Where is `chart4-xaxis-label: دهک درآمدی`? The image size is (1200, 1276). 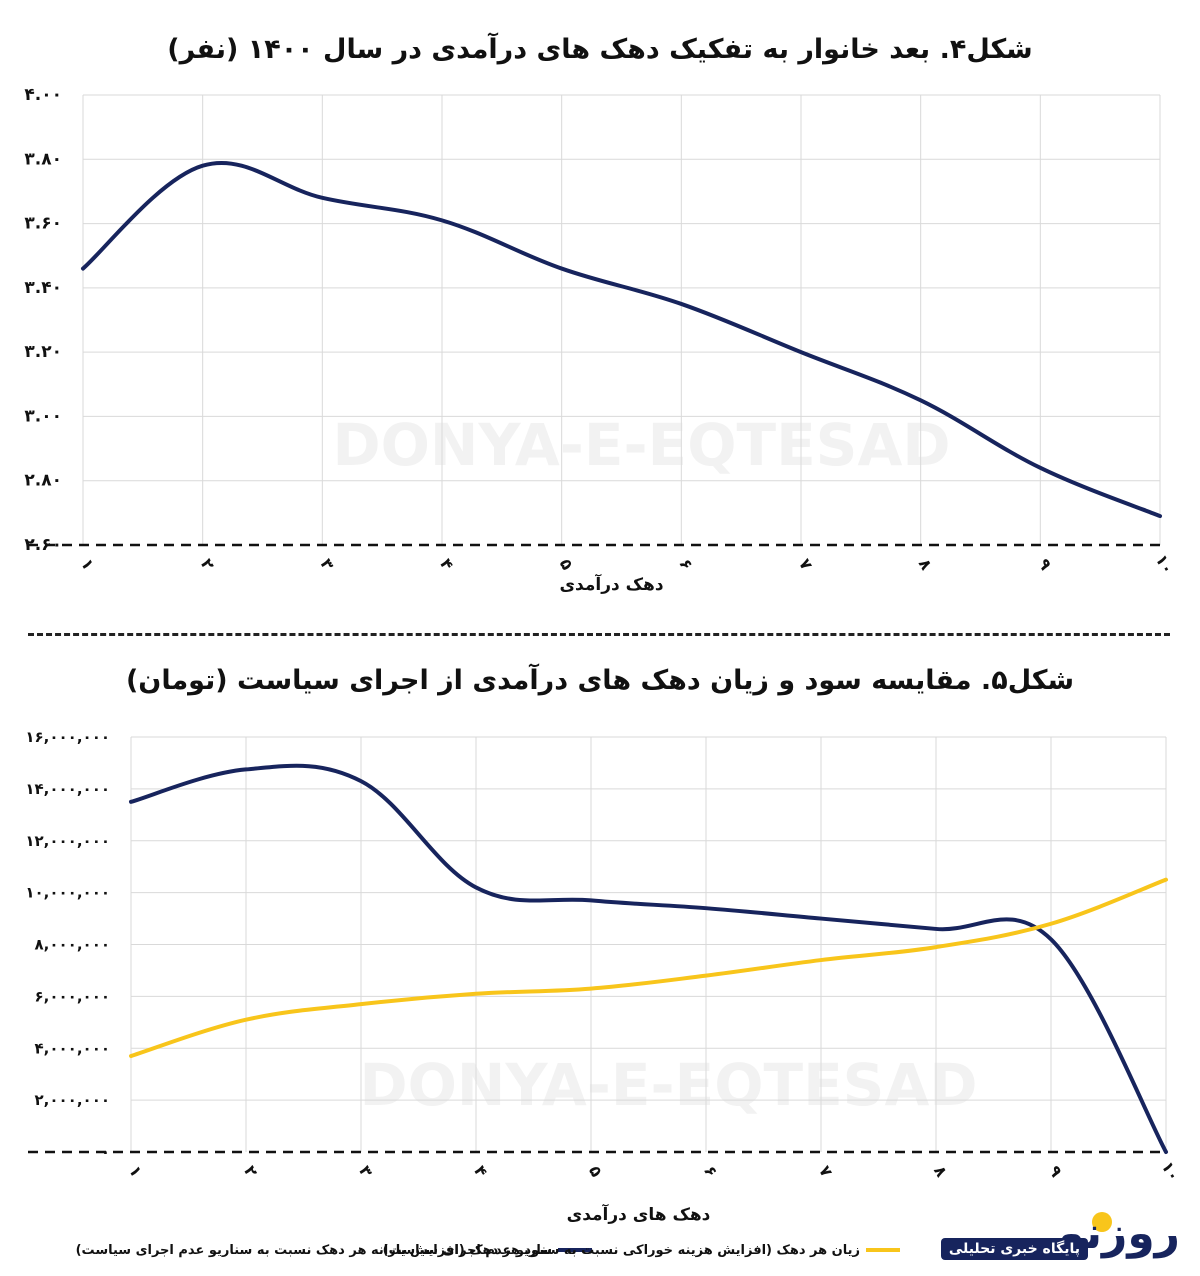
chart4-xaxis-label: دهک درآمدی is located at coordinates (611, 584).